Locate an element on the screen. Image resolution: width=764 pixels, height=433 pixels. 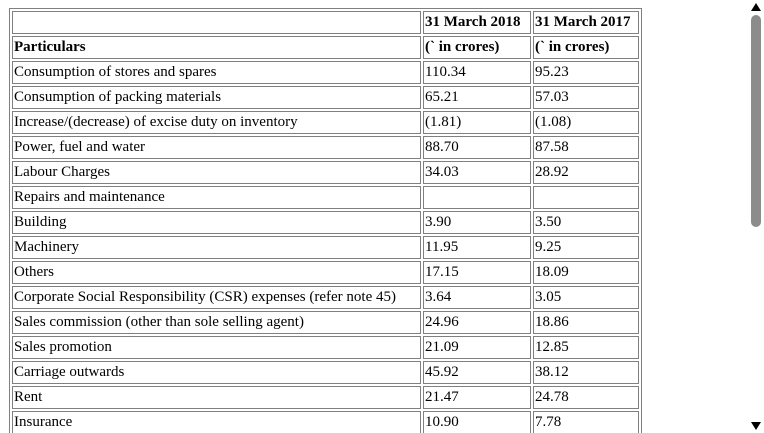
value-2018-cell: 17.15 is located at coordinates (477, 272).